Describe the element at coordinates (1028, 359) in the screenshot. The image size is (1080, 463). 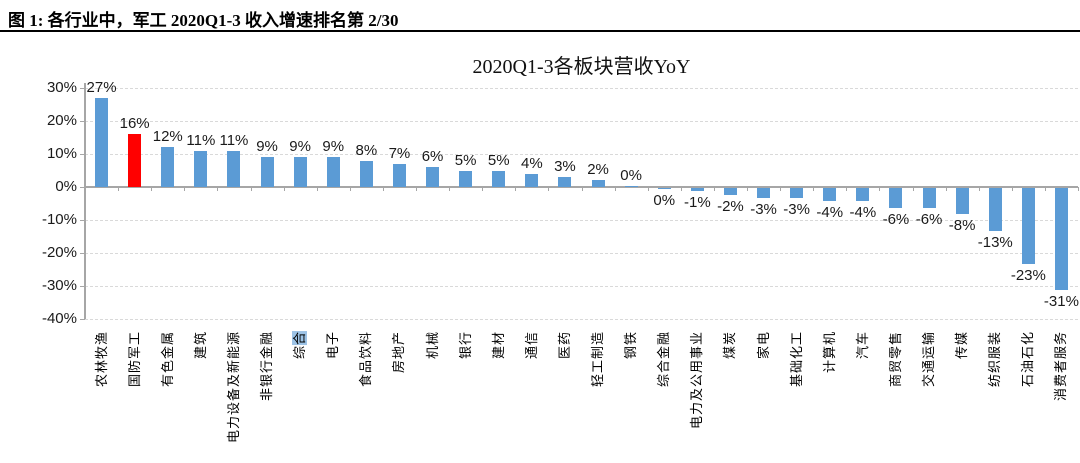
I see `category-label-text: 石油石化` at that location.